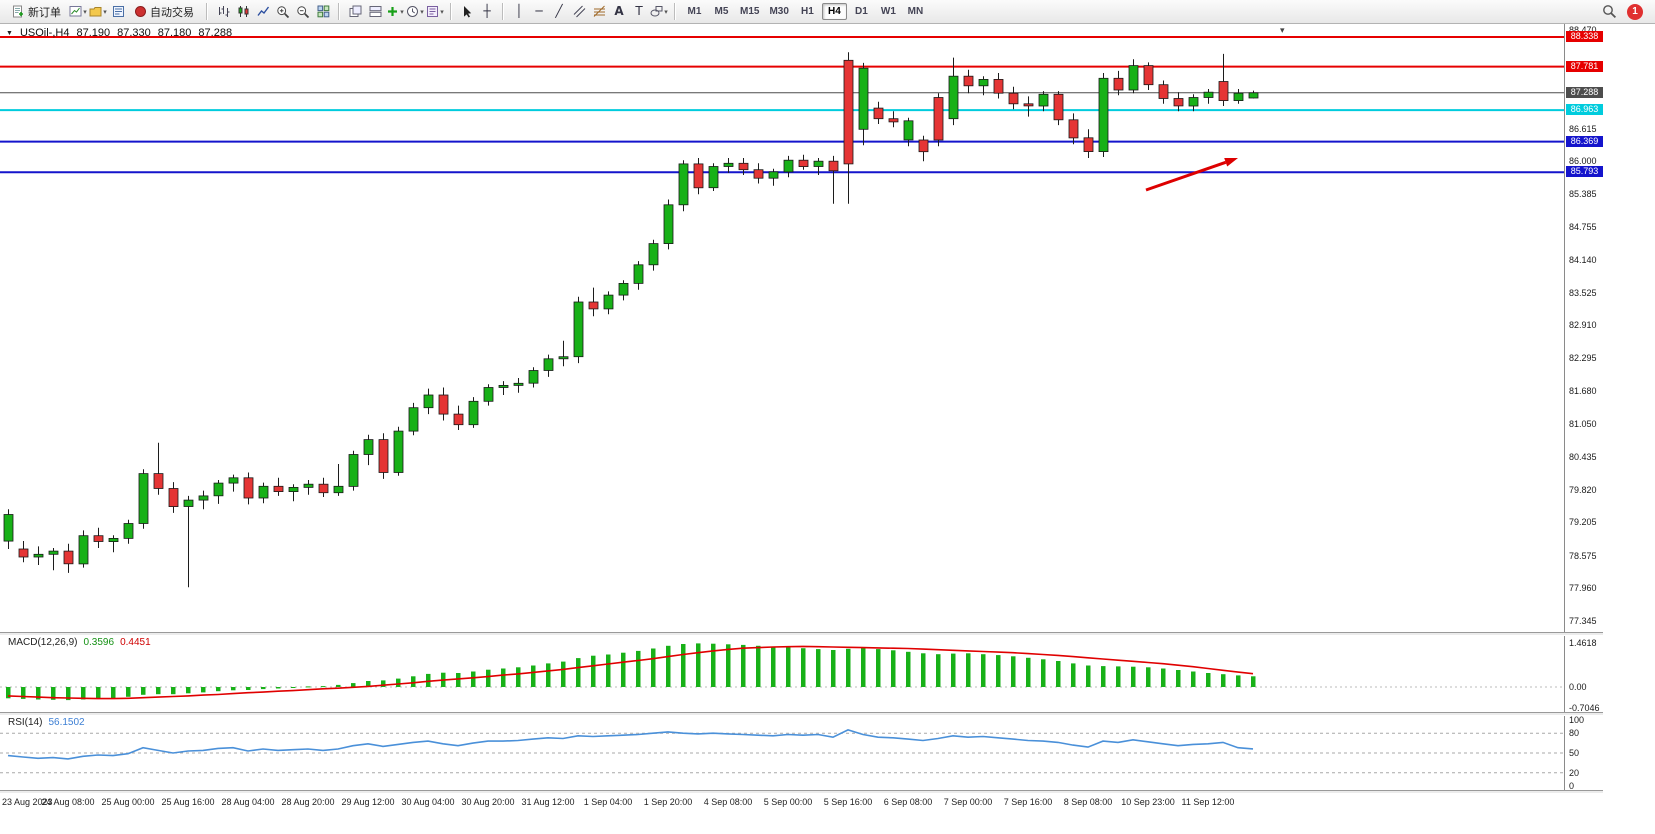  I want to click on macd-signal-value: 0.4451, so click(135, 642).